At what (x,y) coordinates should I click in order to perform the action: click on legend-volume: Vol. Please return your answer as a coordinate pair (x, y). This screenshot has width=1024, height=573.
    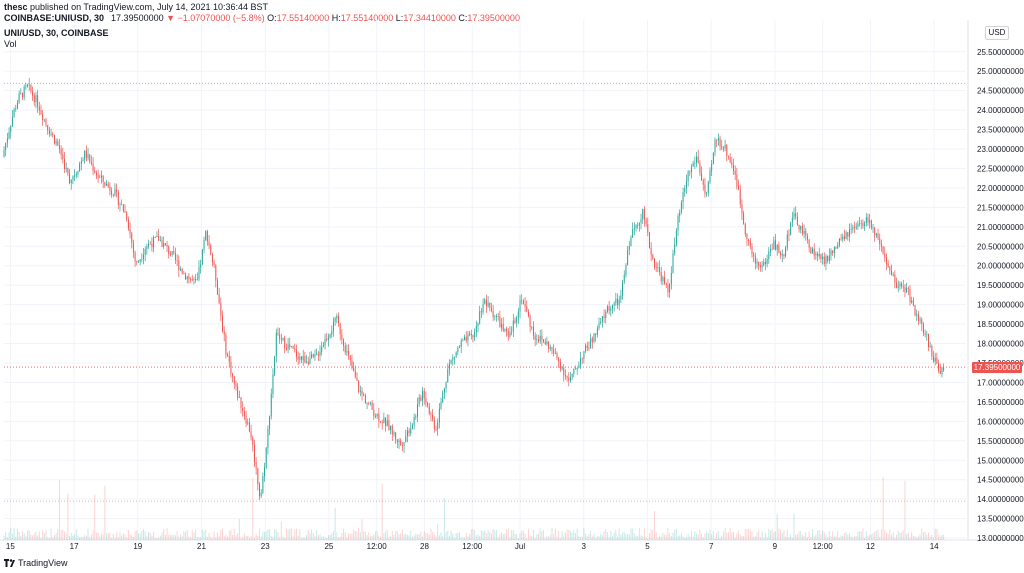
    Looking at the image, I should click on (10, 44).